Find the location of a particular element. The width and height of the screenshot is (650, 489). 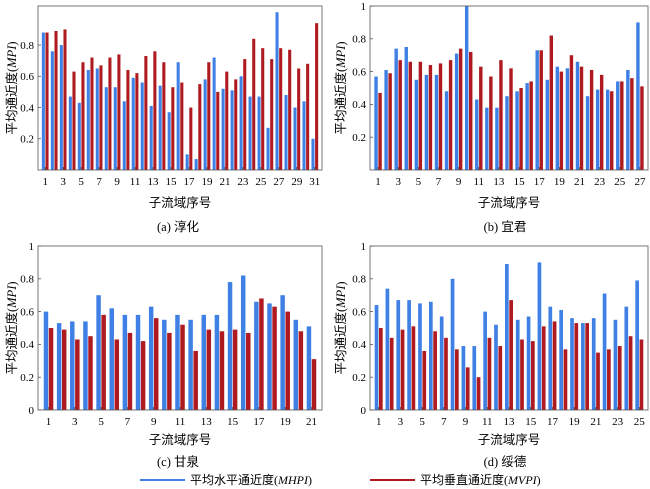

x-tick-label: 11 is located at coordinates (180, 422).